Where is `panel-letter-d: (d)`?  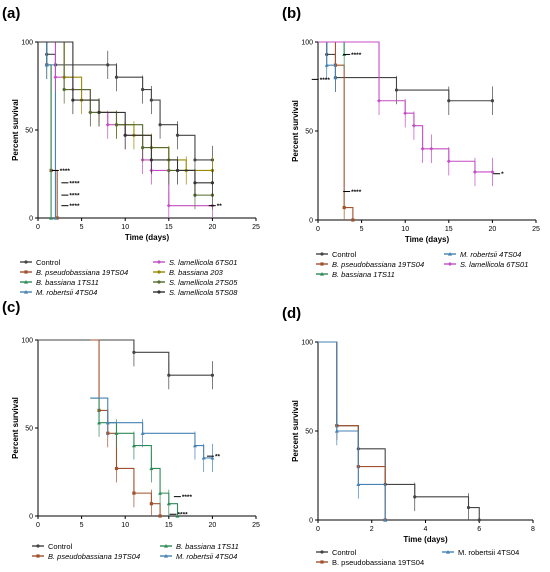 panel-letter-d: (d) is located at coordinates (291, 313).